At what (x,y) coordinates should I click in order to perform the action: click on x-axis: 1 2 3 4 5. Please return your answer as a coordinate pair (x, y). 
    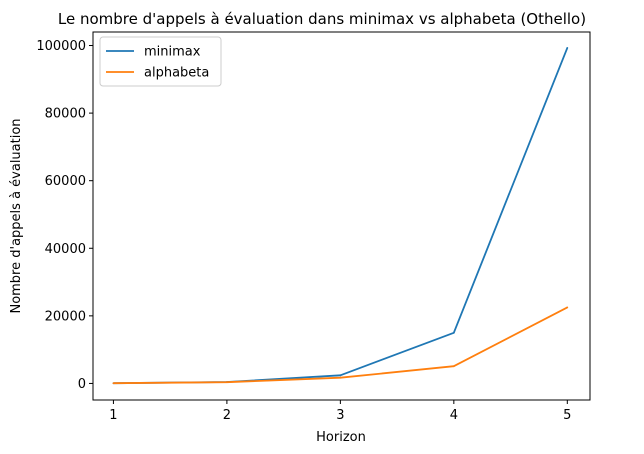
    Looking at the image, I should click on (340, 411).